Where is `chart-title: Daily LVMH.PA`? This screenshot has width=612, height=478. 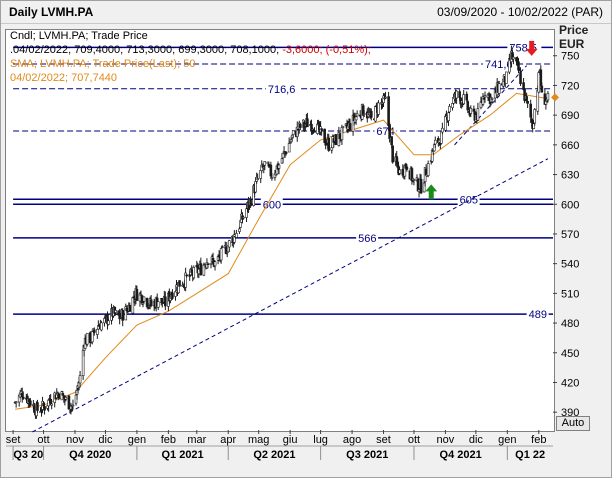
chart-title: Daily LVMH.PA is located at coordinates (51, 12).